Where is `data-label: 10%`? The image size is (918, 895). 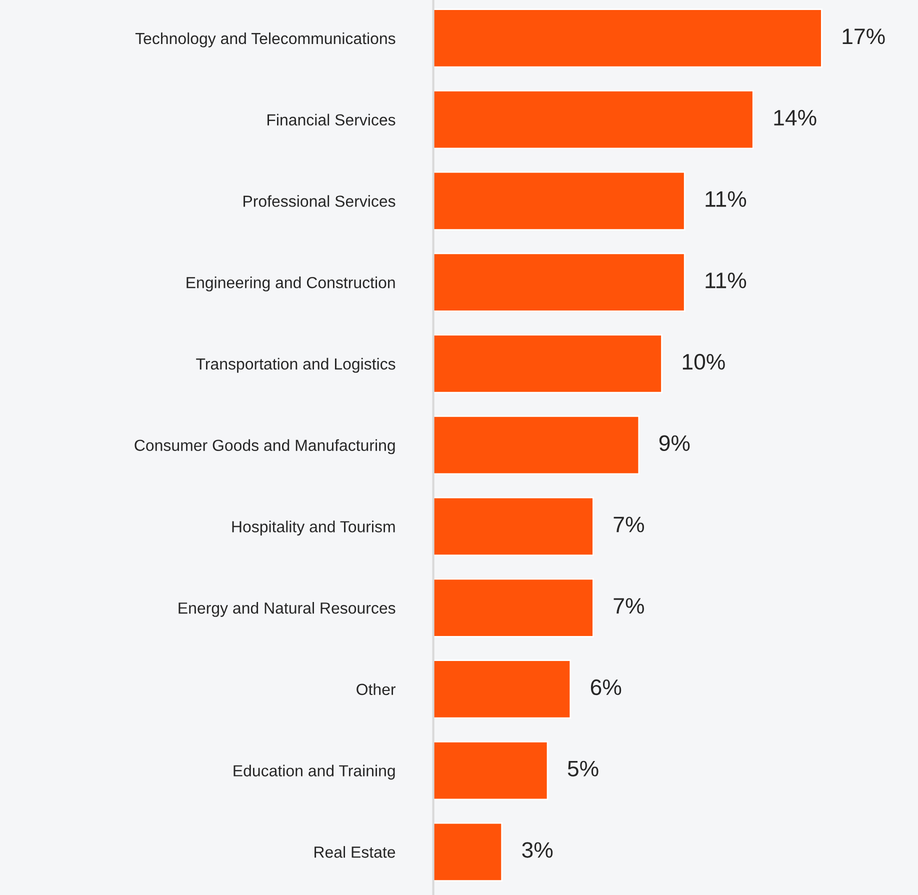
data-label: 10% is located at coordinates (703, 362).